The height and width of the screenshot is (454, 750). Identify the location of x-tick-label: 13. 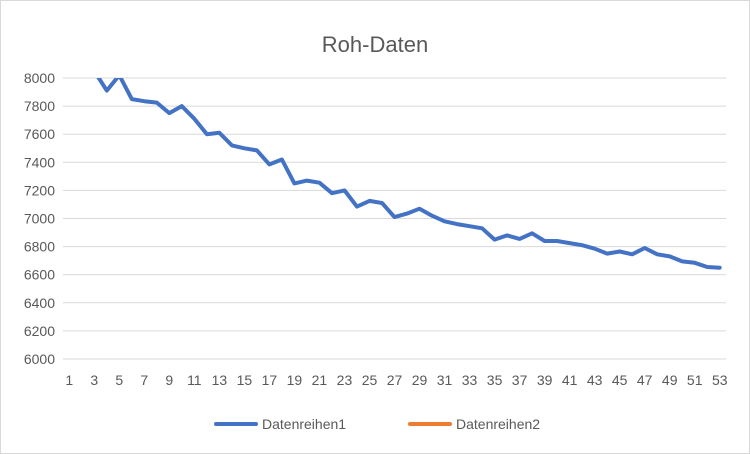
(220, 380).